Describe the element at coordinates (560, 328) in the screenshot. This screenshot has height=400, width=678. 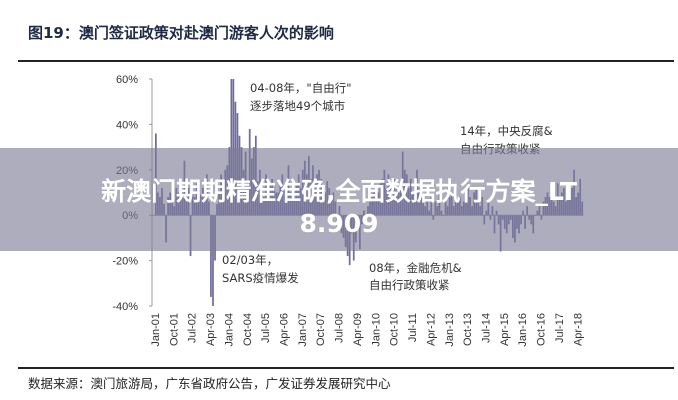
I see `x-tick-label: Jul-17` at that location.